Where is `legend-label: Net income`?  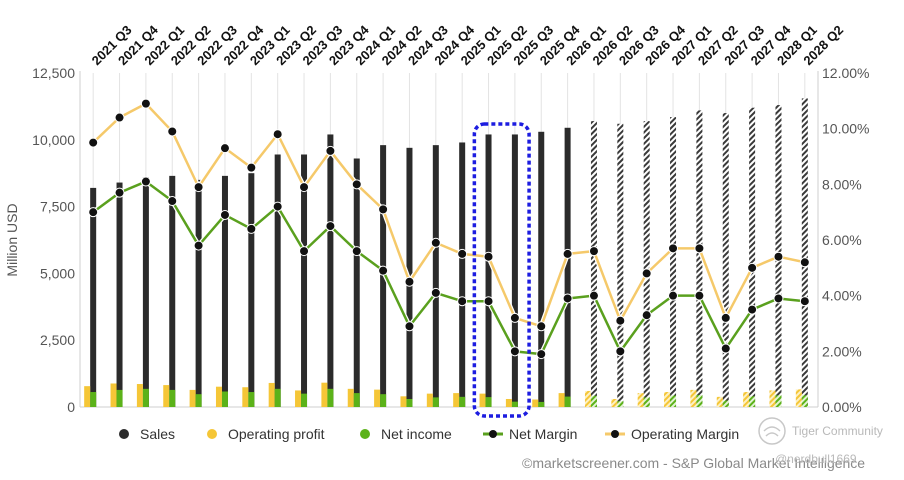 legend-label: Net income is located at coordinates (416, 434).